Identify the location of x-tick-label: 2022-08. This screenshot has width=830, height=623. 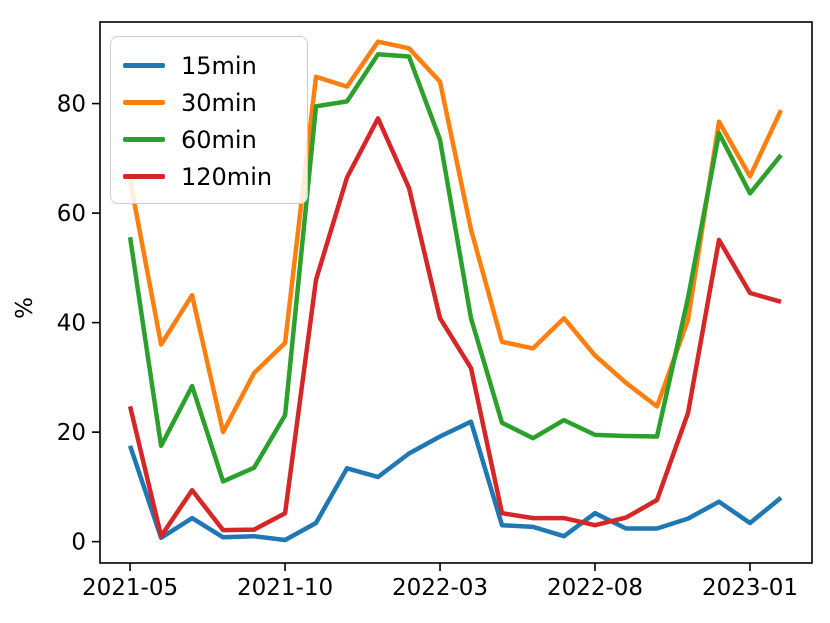
(595, 588).